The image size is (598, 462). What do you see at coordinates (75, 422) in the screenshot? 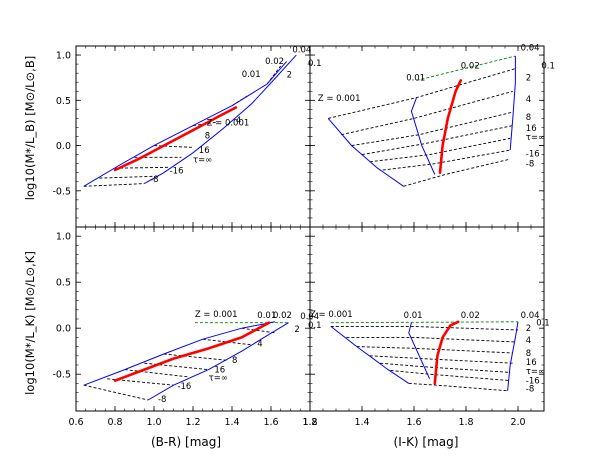
I see `x-tick-label: 0.6` at bounding box center [75, 422].